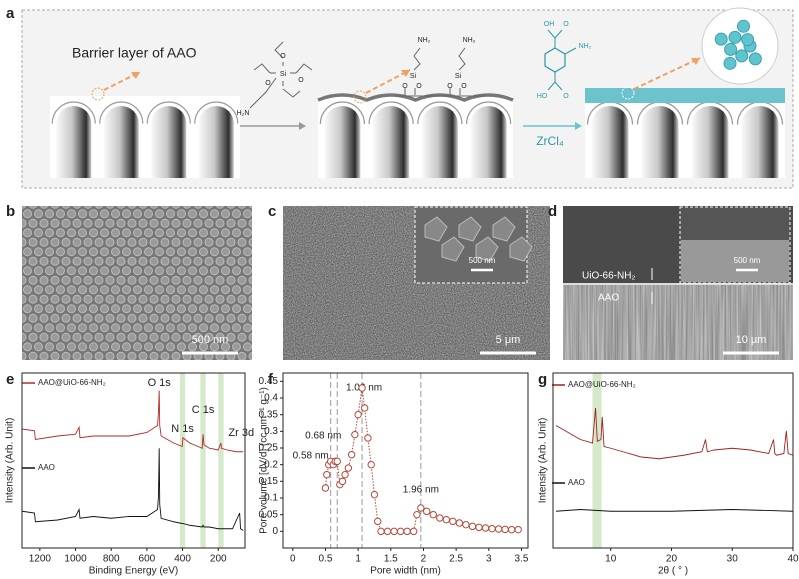 Image resolution: width=799 pixels, height=579 pixels. What do you see at coordinates (456, 559) in the screenshot?
I see `x-tick-label: 2.5` at bounding box center [456, 559].